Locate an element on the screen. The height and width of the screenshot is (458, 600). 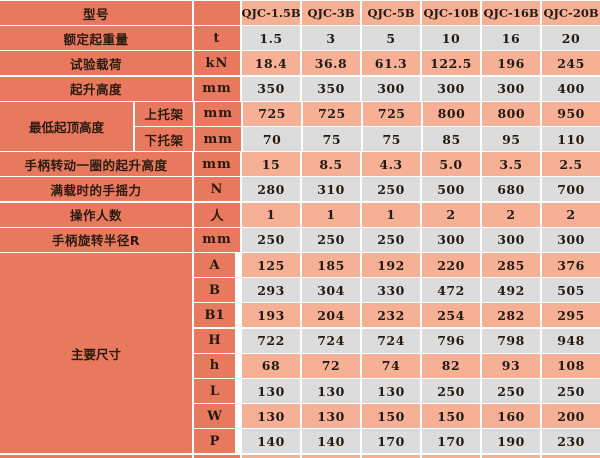
header-model-1: QJC-1.5B is located at coordinates (271, 13).